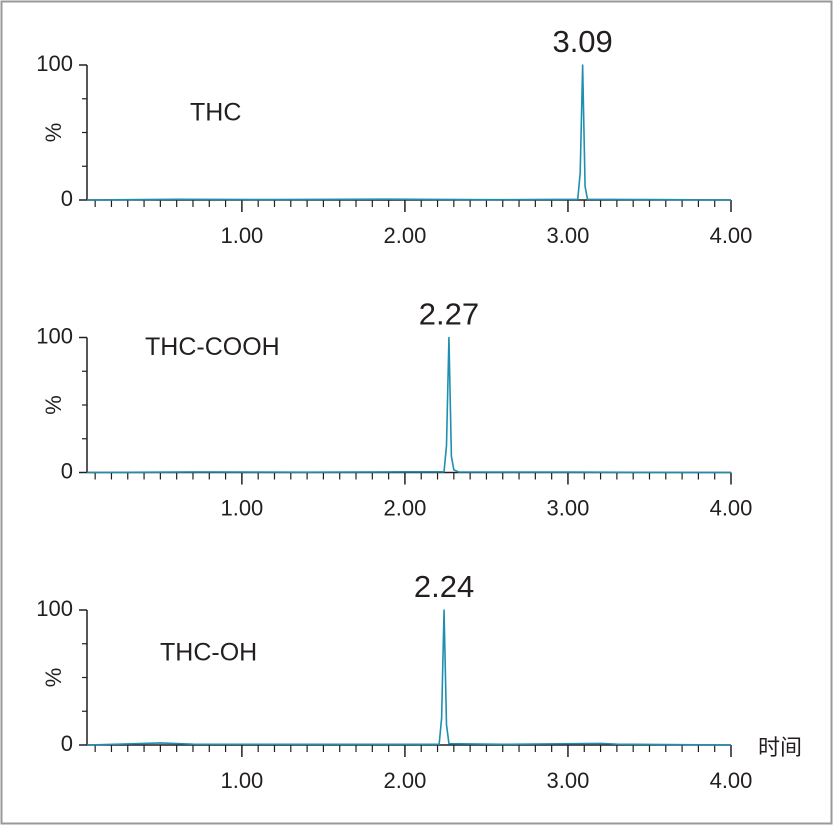  What do you see at coordinates (449, 314) in the screenshot?
I see `peak-label: 2.27` at bounding box center [449, 314].